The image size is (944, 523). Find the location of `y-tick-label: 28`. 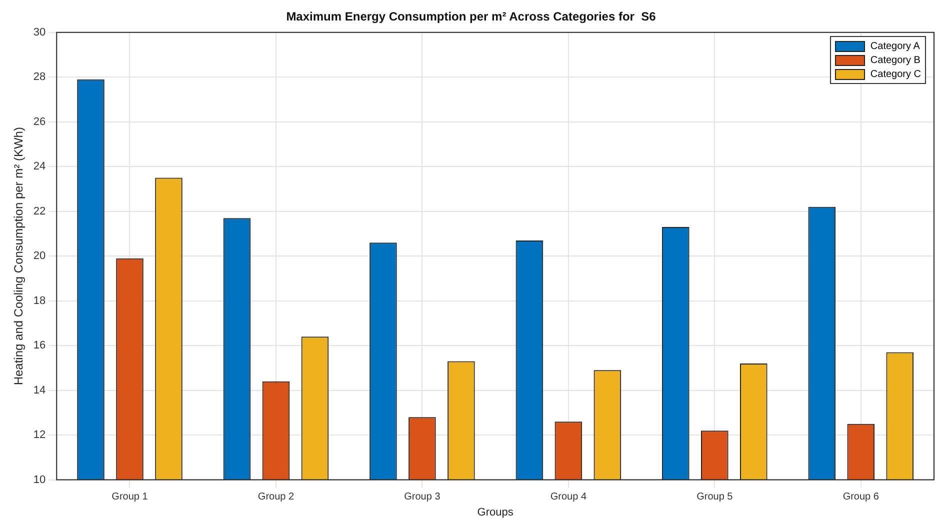

y-tick-label: 28 is located at coordinates (39, 77).